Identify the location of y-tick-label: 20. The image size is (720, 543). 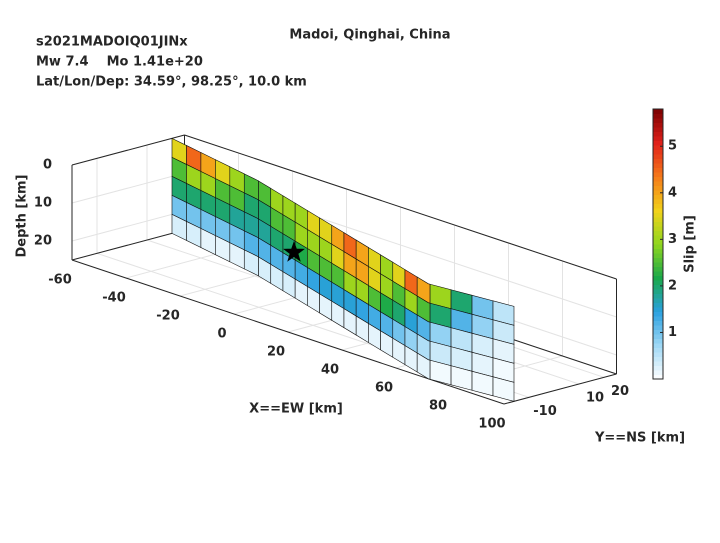
(620, 391).